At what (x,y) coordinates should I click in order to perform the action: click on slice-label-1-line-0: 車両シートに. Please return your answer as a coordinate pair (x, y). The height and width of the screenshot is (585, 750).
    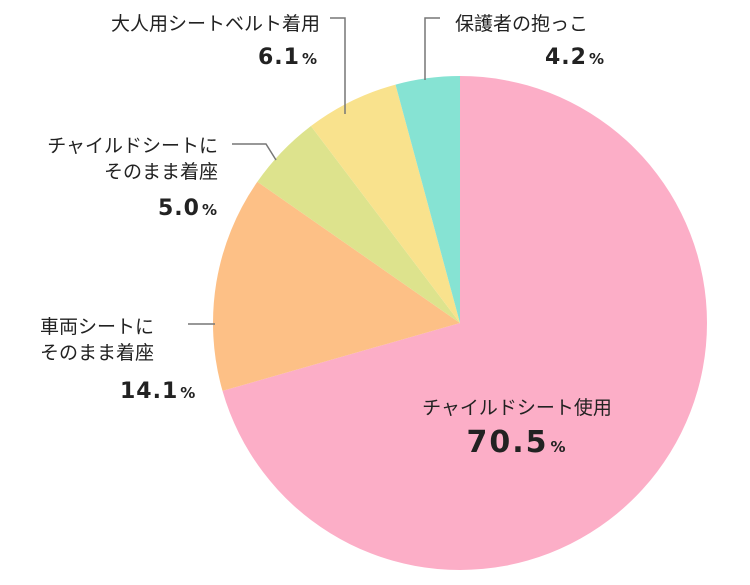
    Looking at the image, I should click on (97, 327).